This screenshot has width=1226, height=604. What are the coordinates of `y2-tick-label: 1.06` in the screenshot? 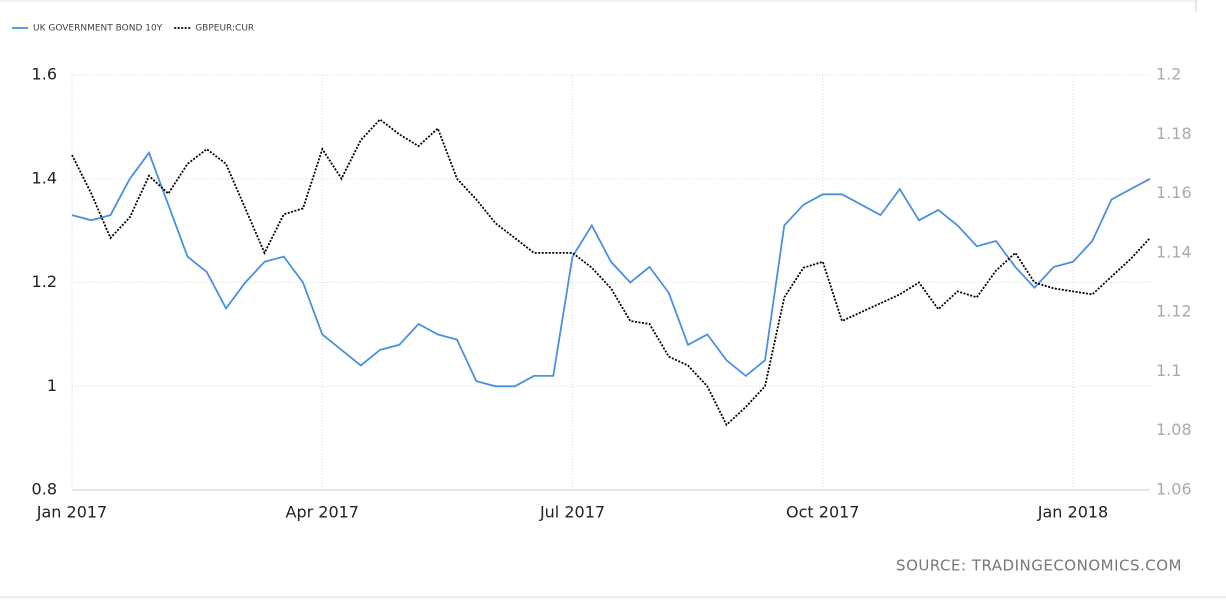 It's located at (1174, 489).